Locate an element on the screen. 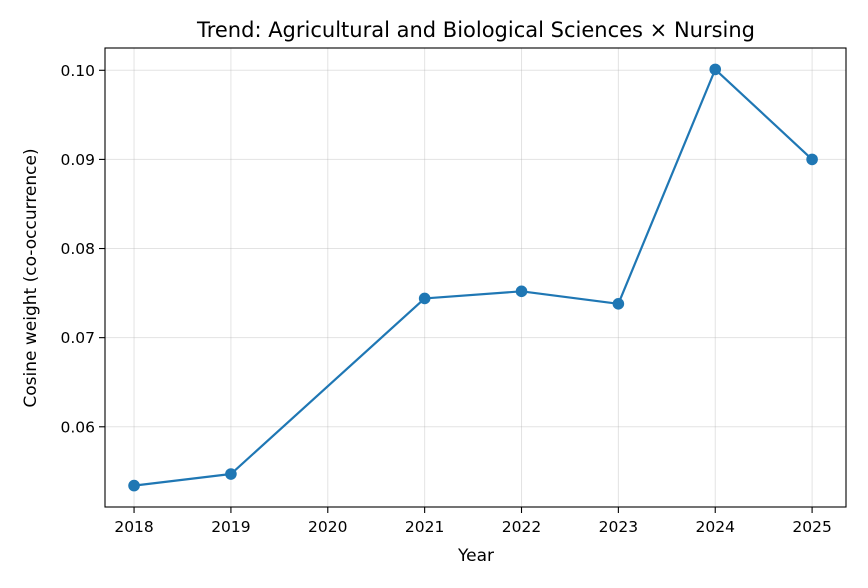 The width and height of the screenshot is (868, 588). x-tick-label: 2024 is located at coordinates (715, 527).